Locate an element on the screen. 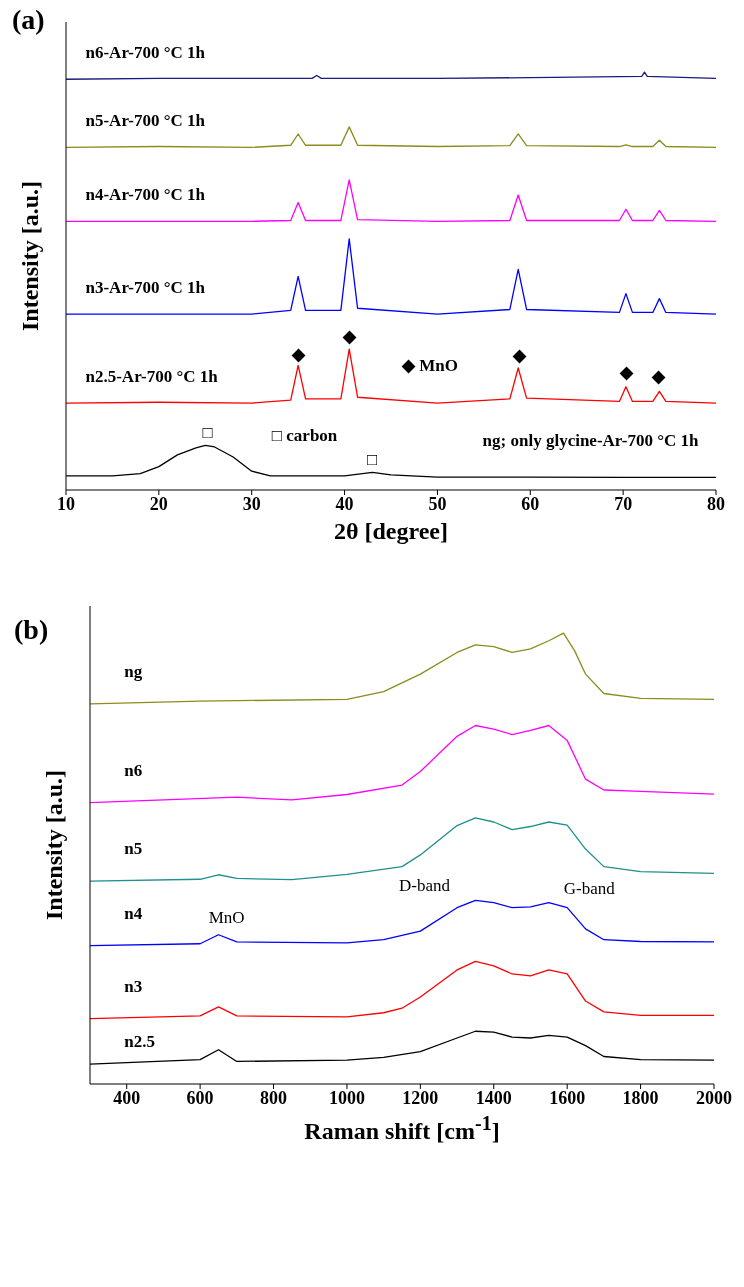 This screenshot has height=1287, width=744. x-tick-label: 20 is located at coordinates (158, 503).